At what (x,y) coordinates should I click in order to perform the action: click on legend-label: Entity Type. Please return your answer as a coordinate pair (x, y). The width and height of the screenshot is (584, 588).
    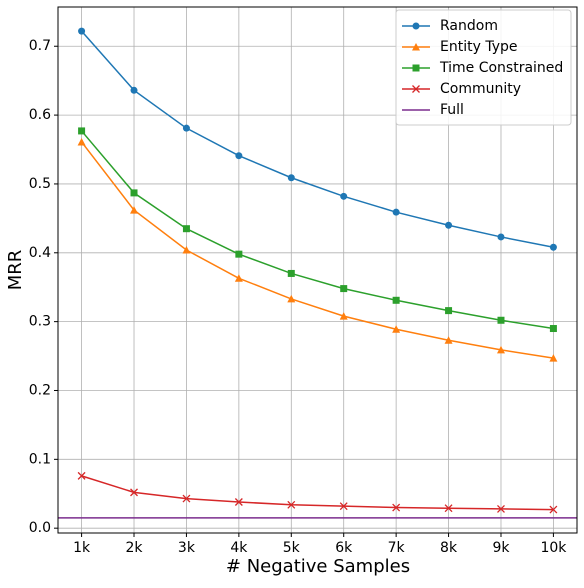
    Looking at the image, I should click on (478, 47).